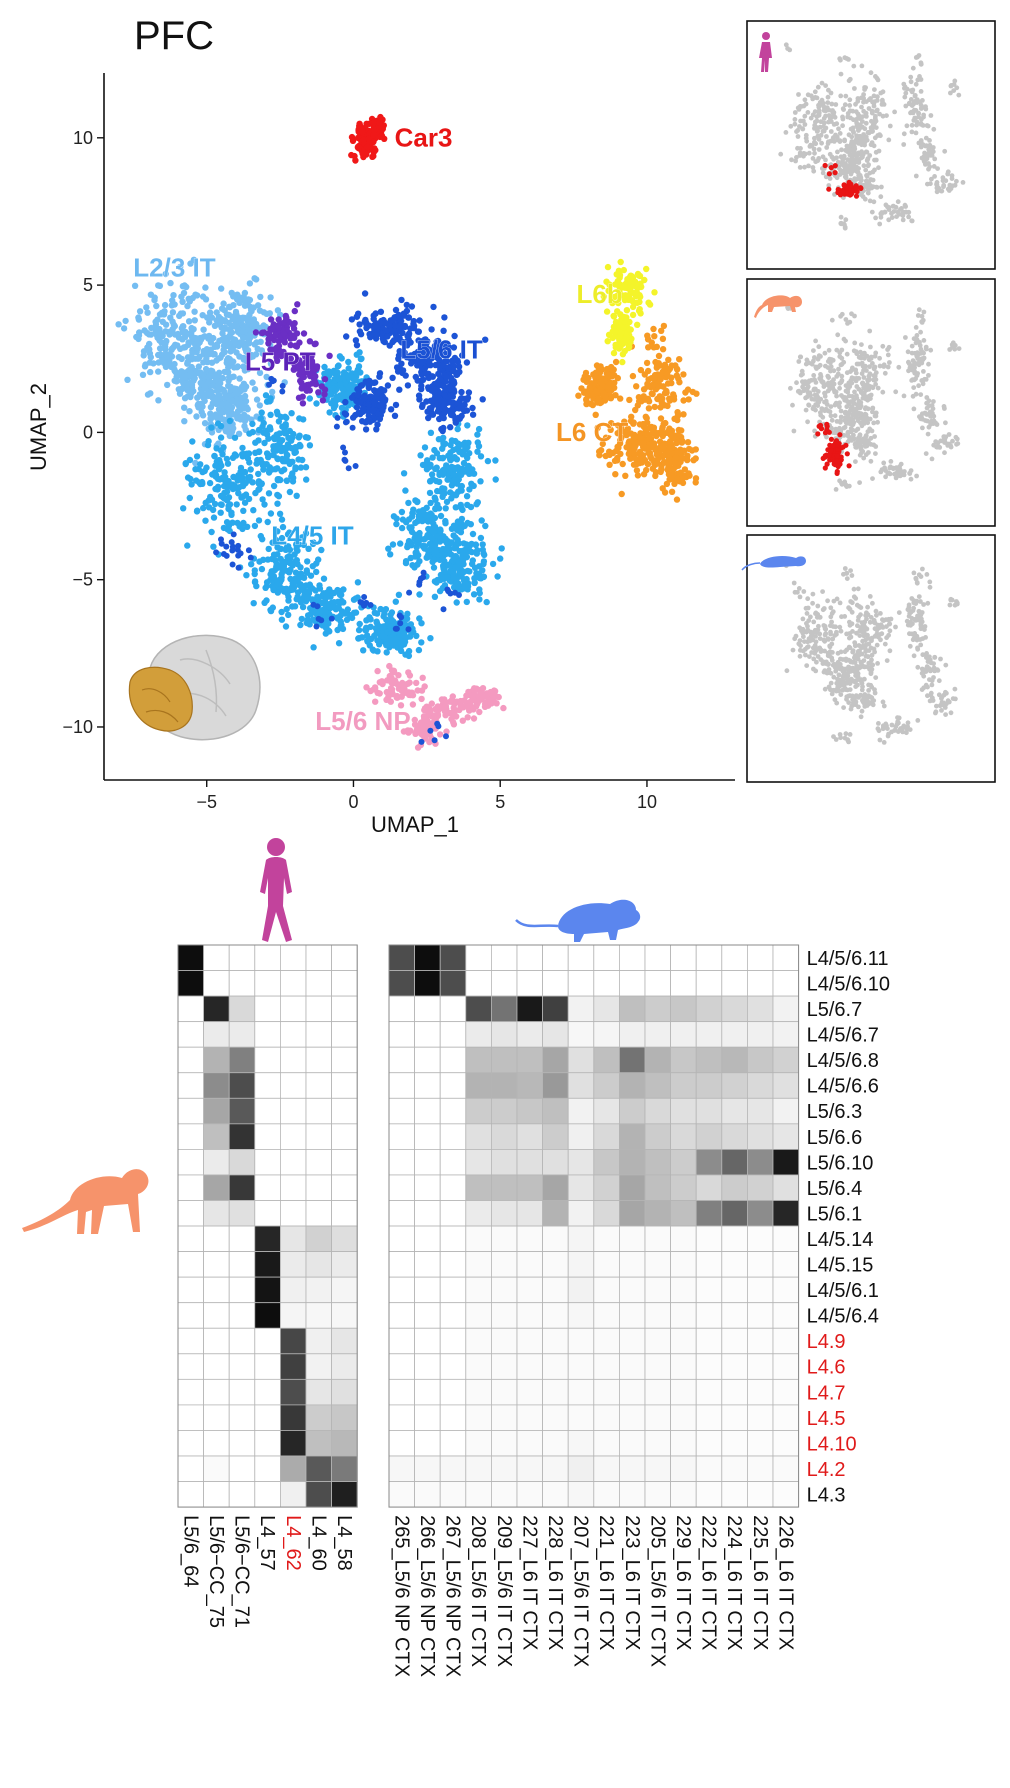  What do you see at coordinates (174, 267) in the screenshot?
I see `cluster-label-l2-3-it: L2/3 IT` at bounding box center [174, 267].